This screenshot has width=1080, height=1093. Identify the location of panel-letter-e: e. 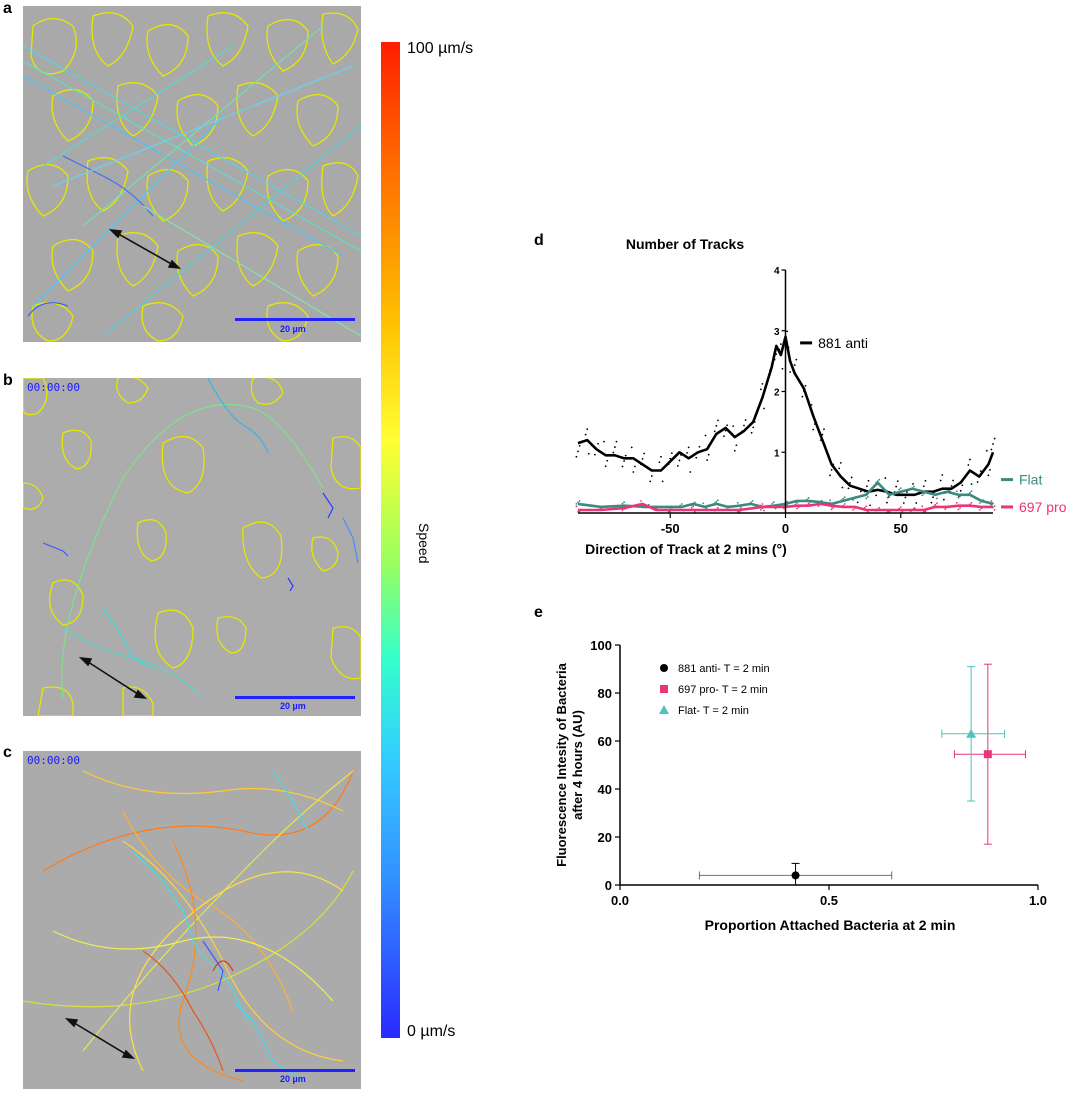
(538, 612).